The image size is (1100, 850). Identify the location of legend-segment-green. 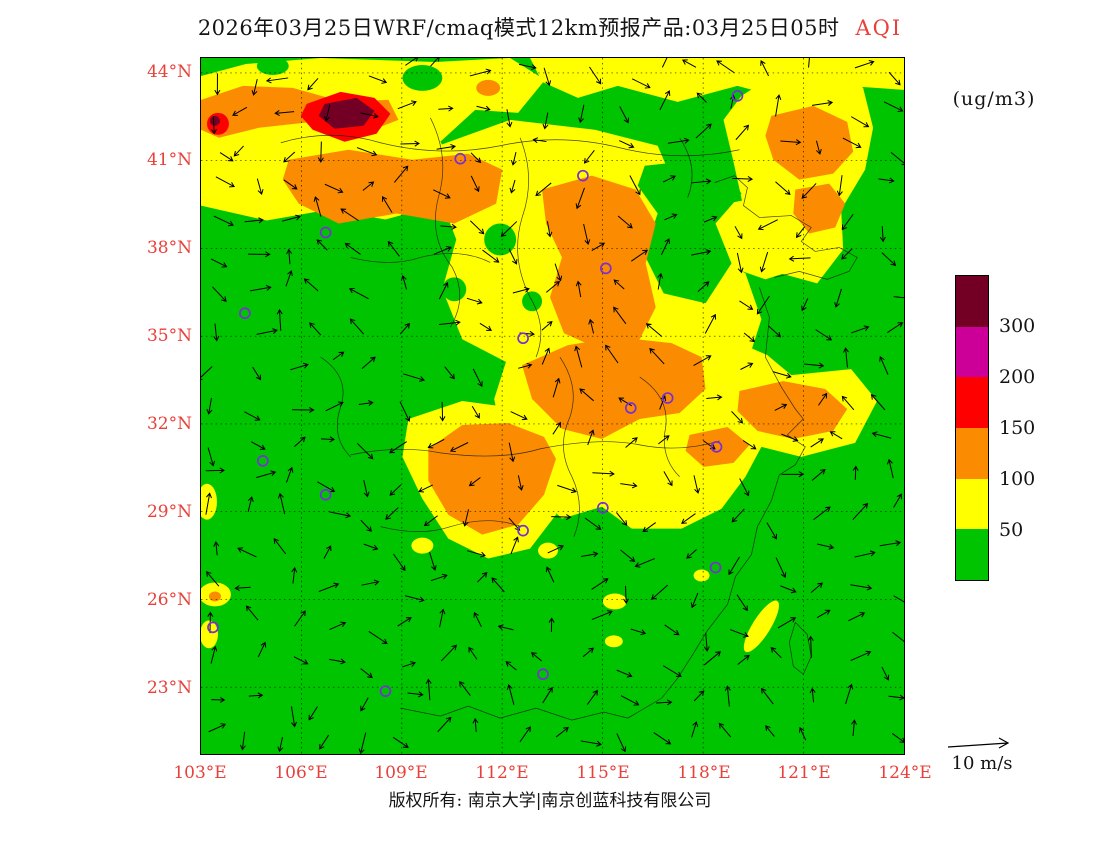
(972, 555).